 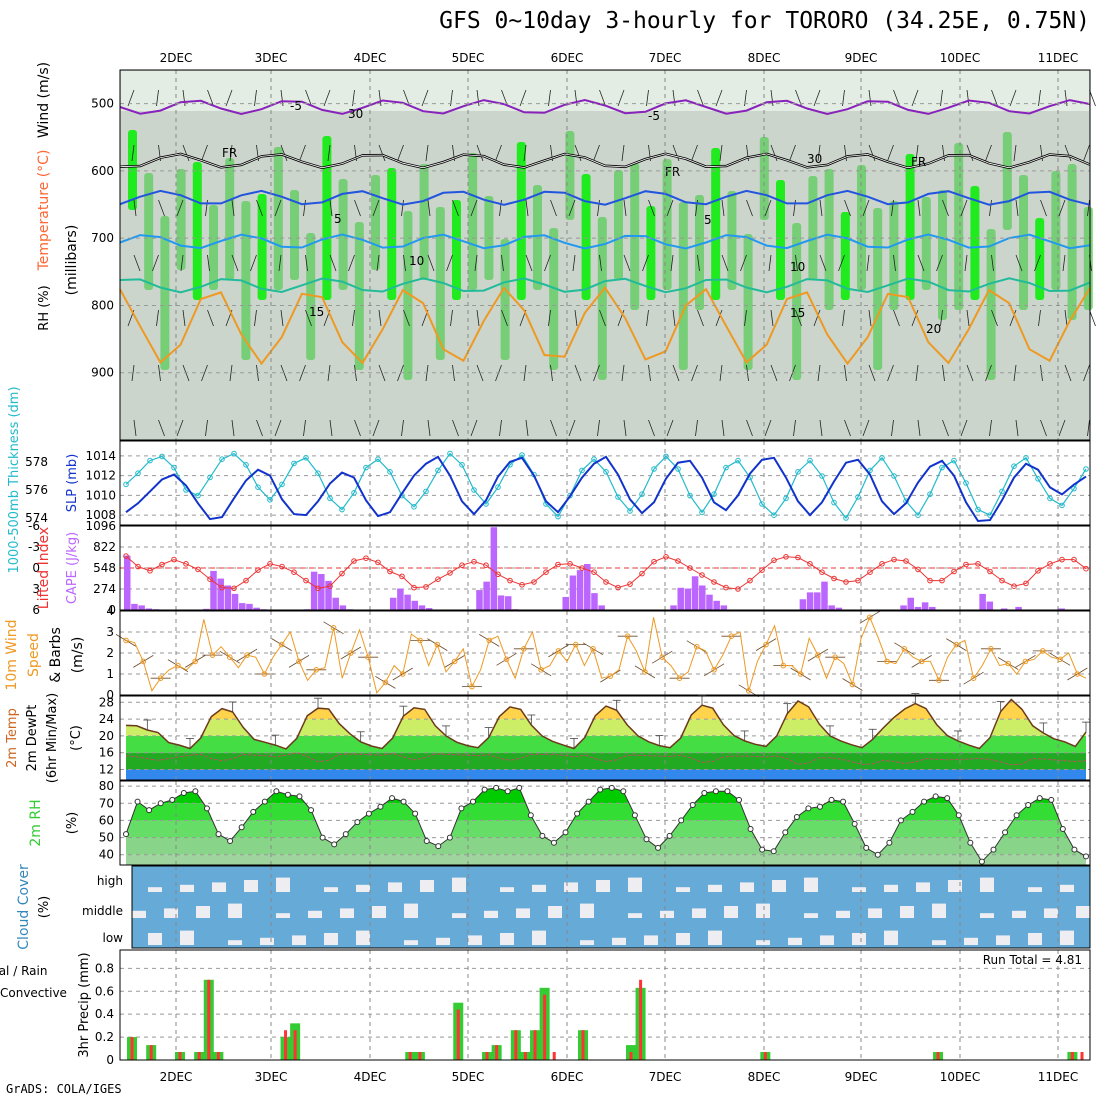 What do you see at coordinates (33, 993) in the screenshot?
I see `ylabel-precip-conv: Convective` at bounding box center [33, 993].